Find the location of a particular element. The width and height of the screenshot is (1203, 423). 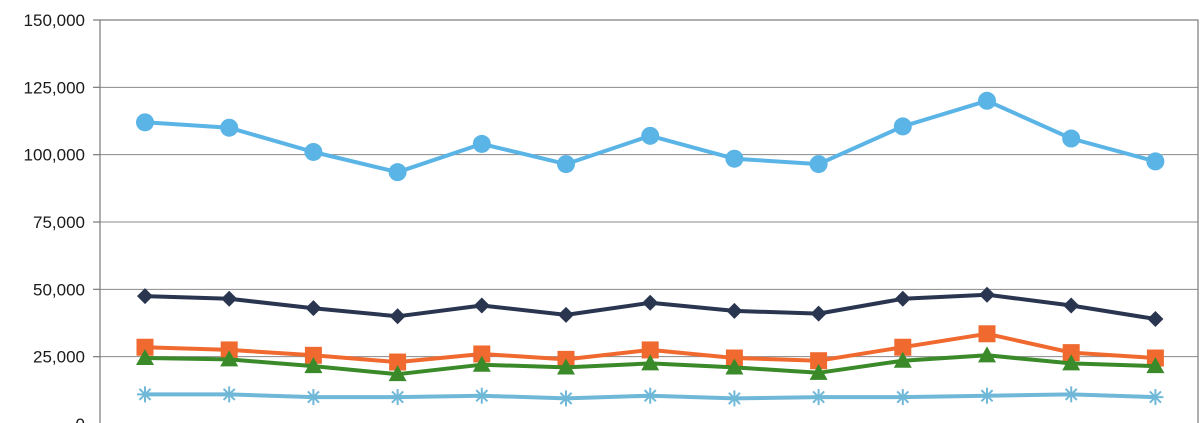

series-diamond is located at coordinates (650, 306).